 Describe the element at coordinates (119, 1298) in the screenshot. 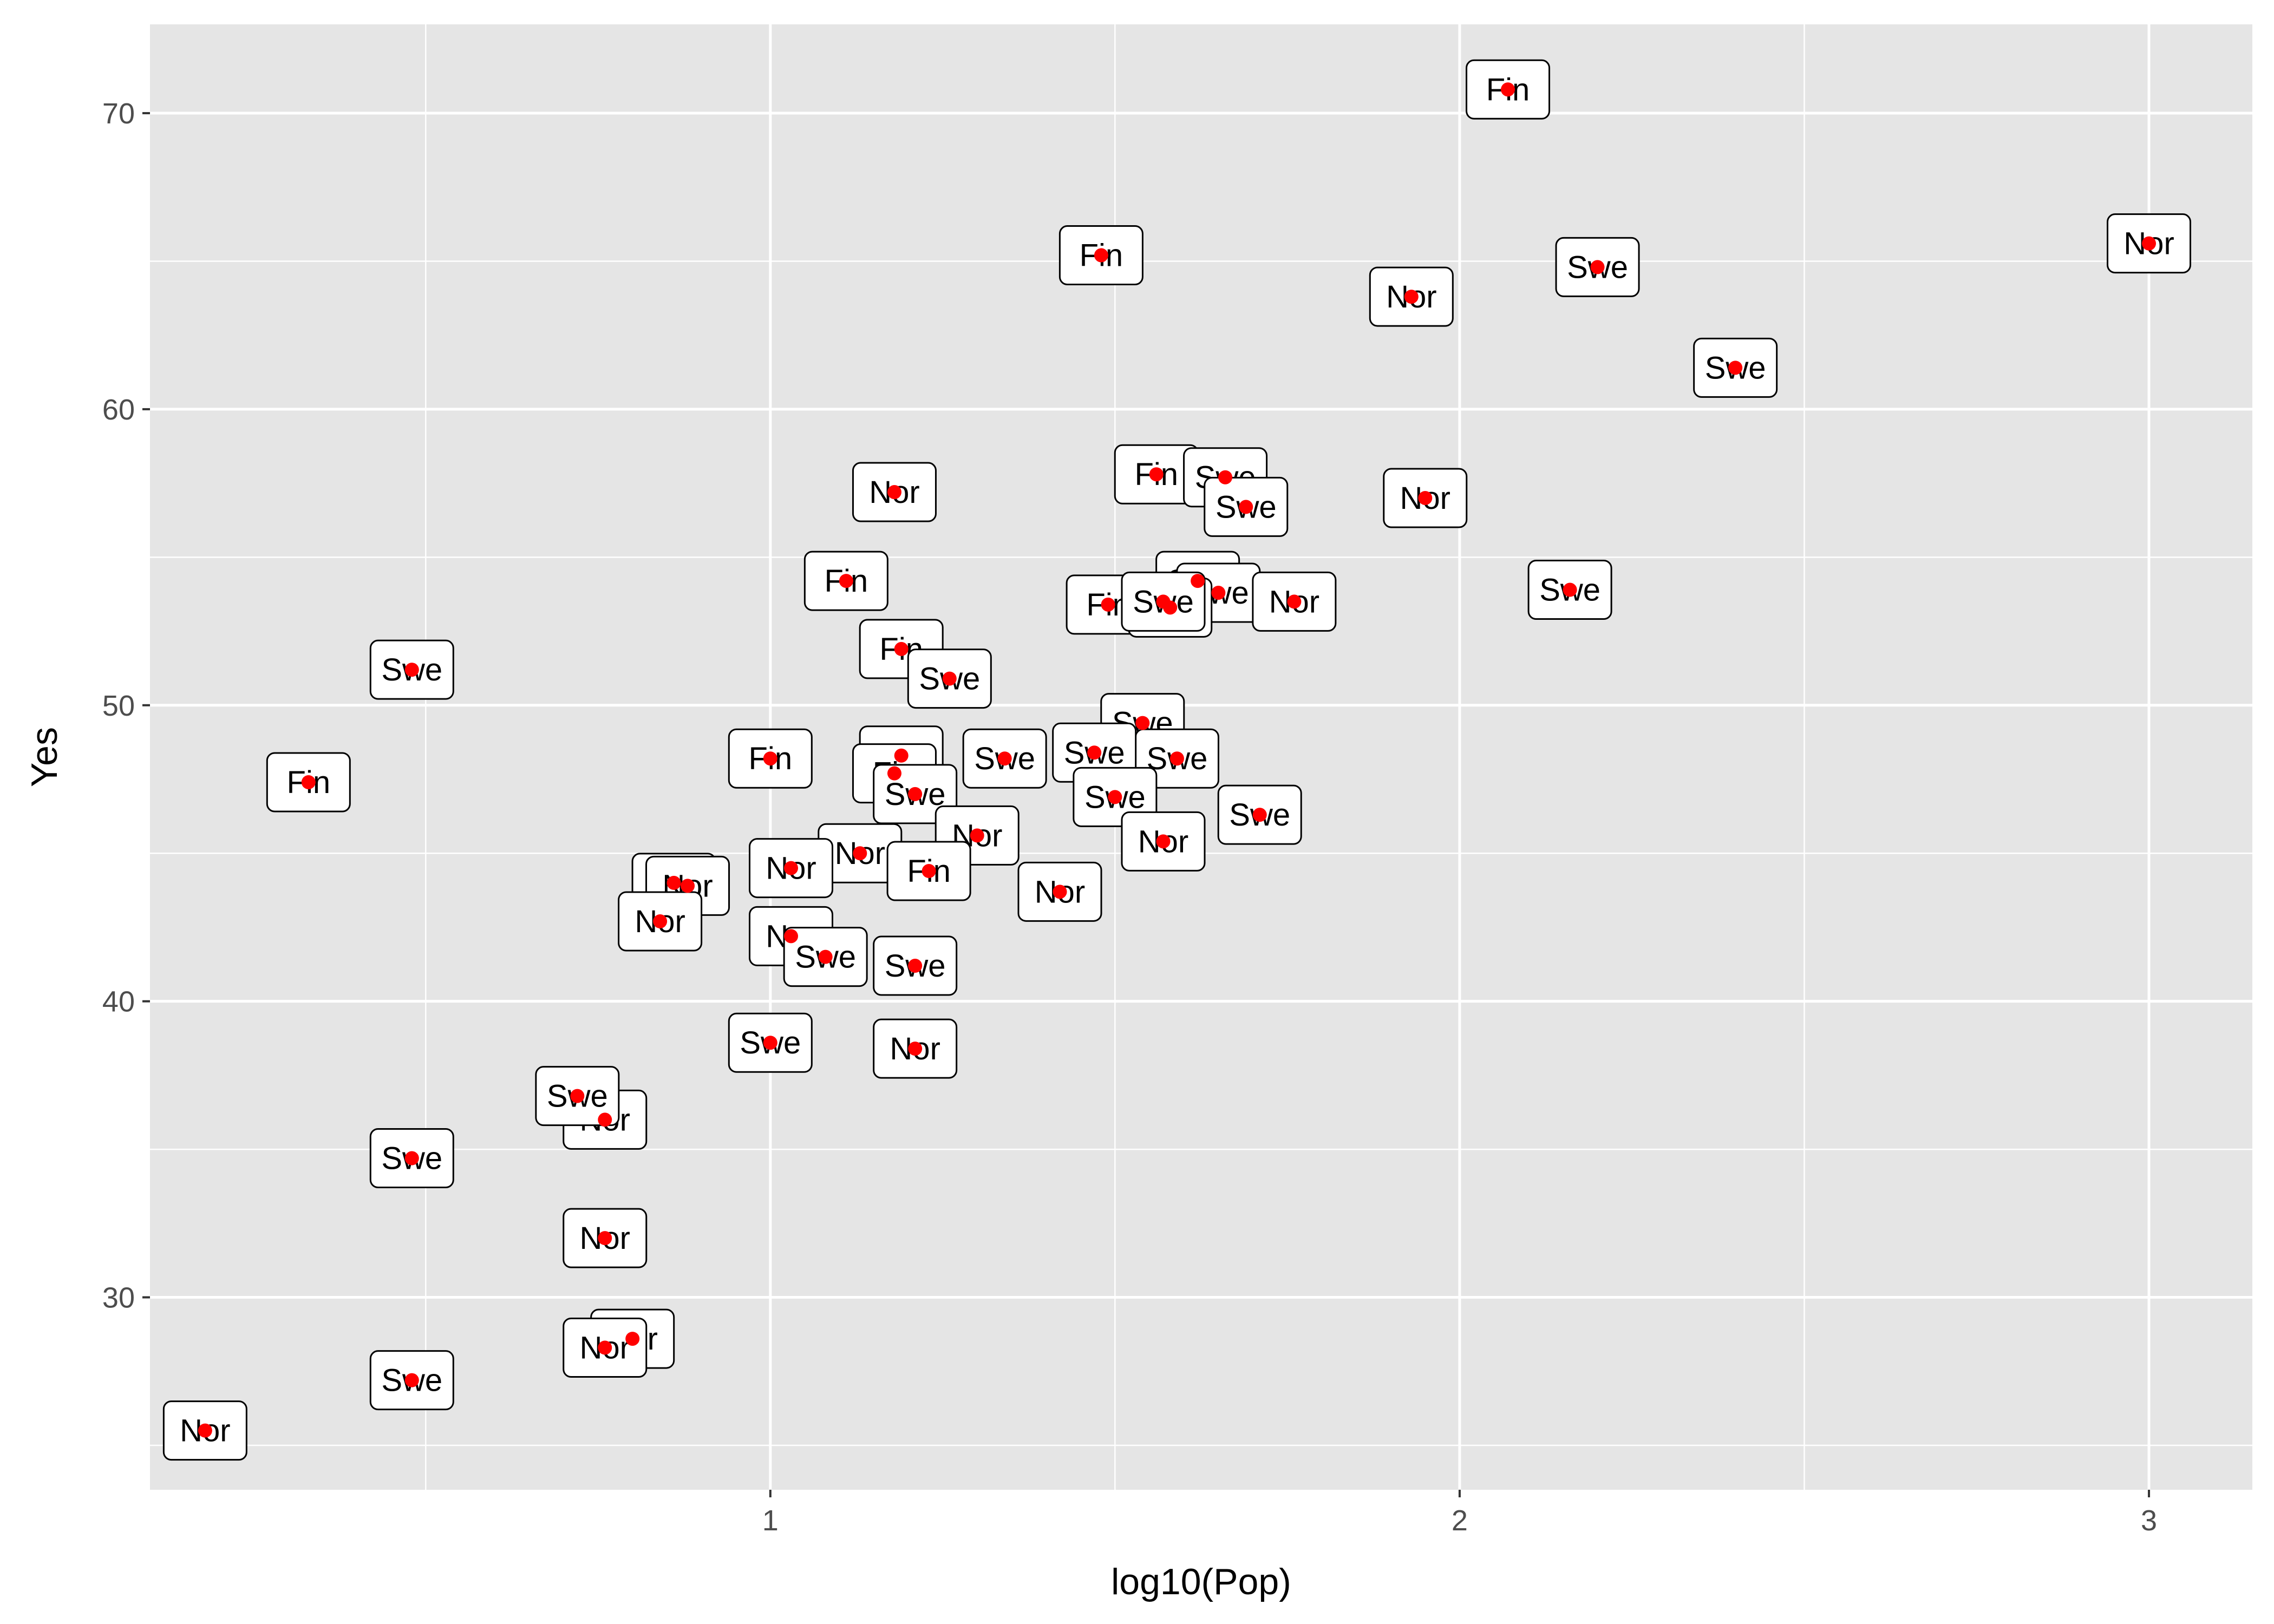

I see `y-tick-label: 30` at that location.